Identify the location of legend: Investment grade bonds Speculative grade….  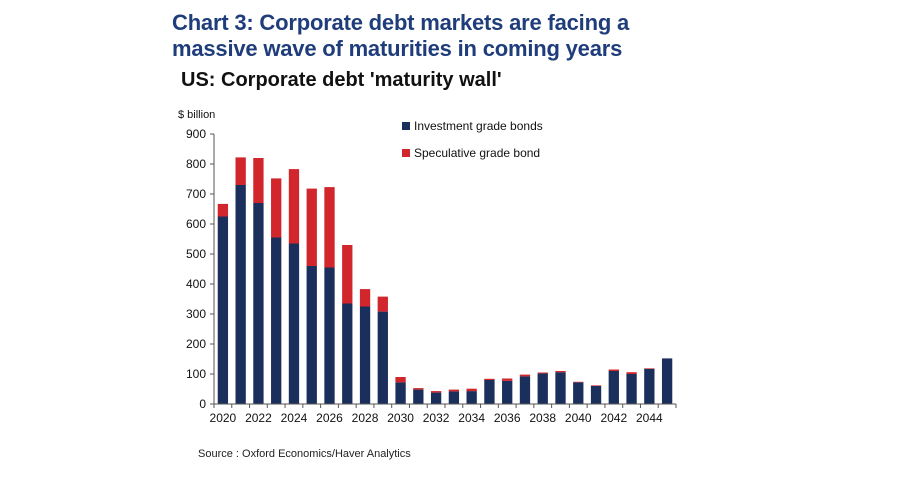
(472, 139).